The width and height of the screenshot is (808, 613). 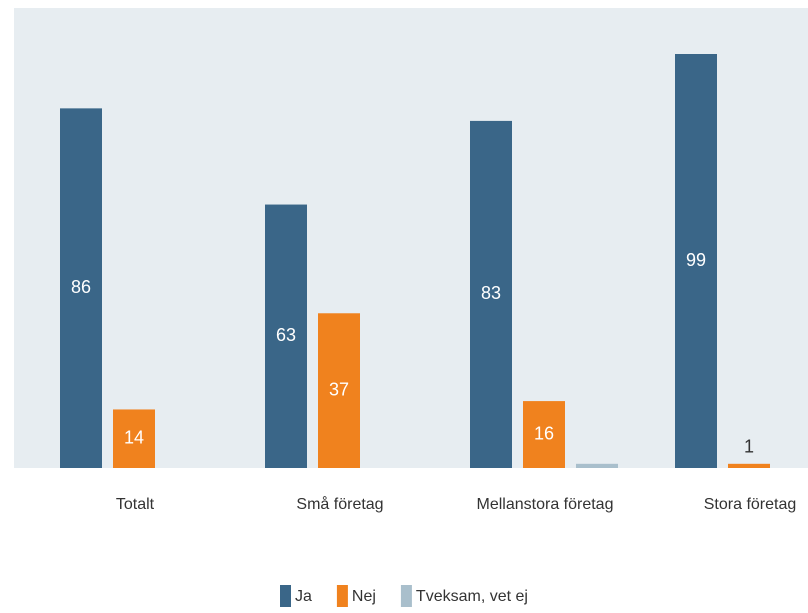 What do you see at coordinates (135, 504) in the screenshot?
I see `x-tick-label: Totalt` at bounding box center [135, 504].